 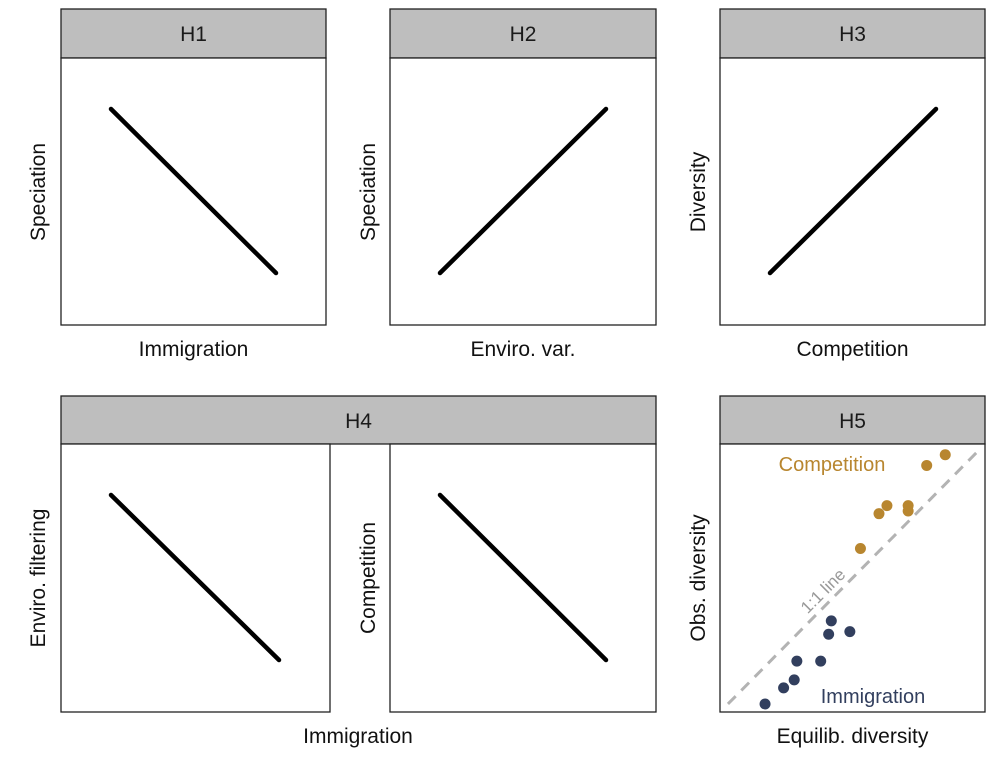 I want to click on h5-strip-label: H5, so click(x=852, y=421).